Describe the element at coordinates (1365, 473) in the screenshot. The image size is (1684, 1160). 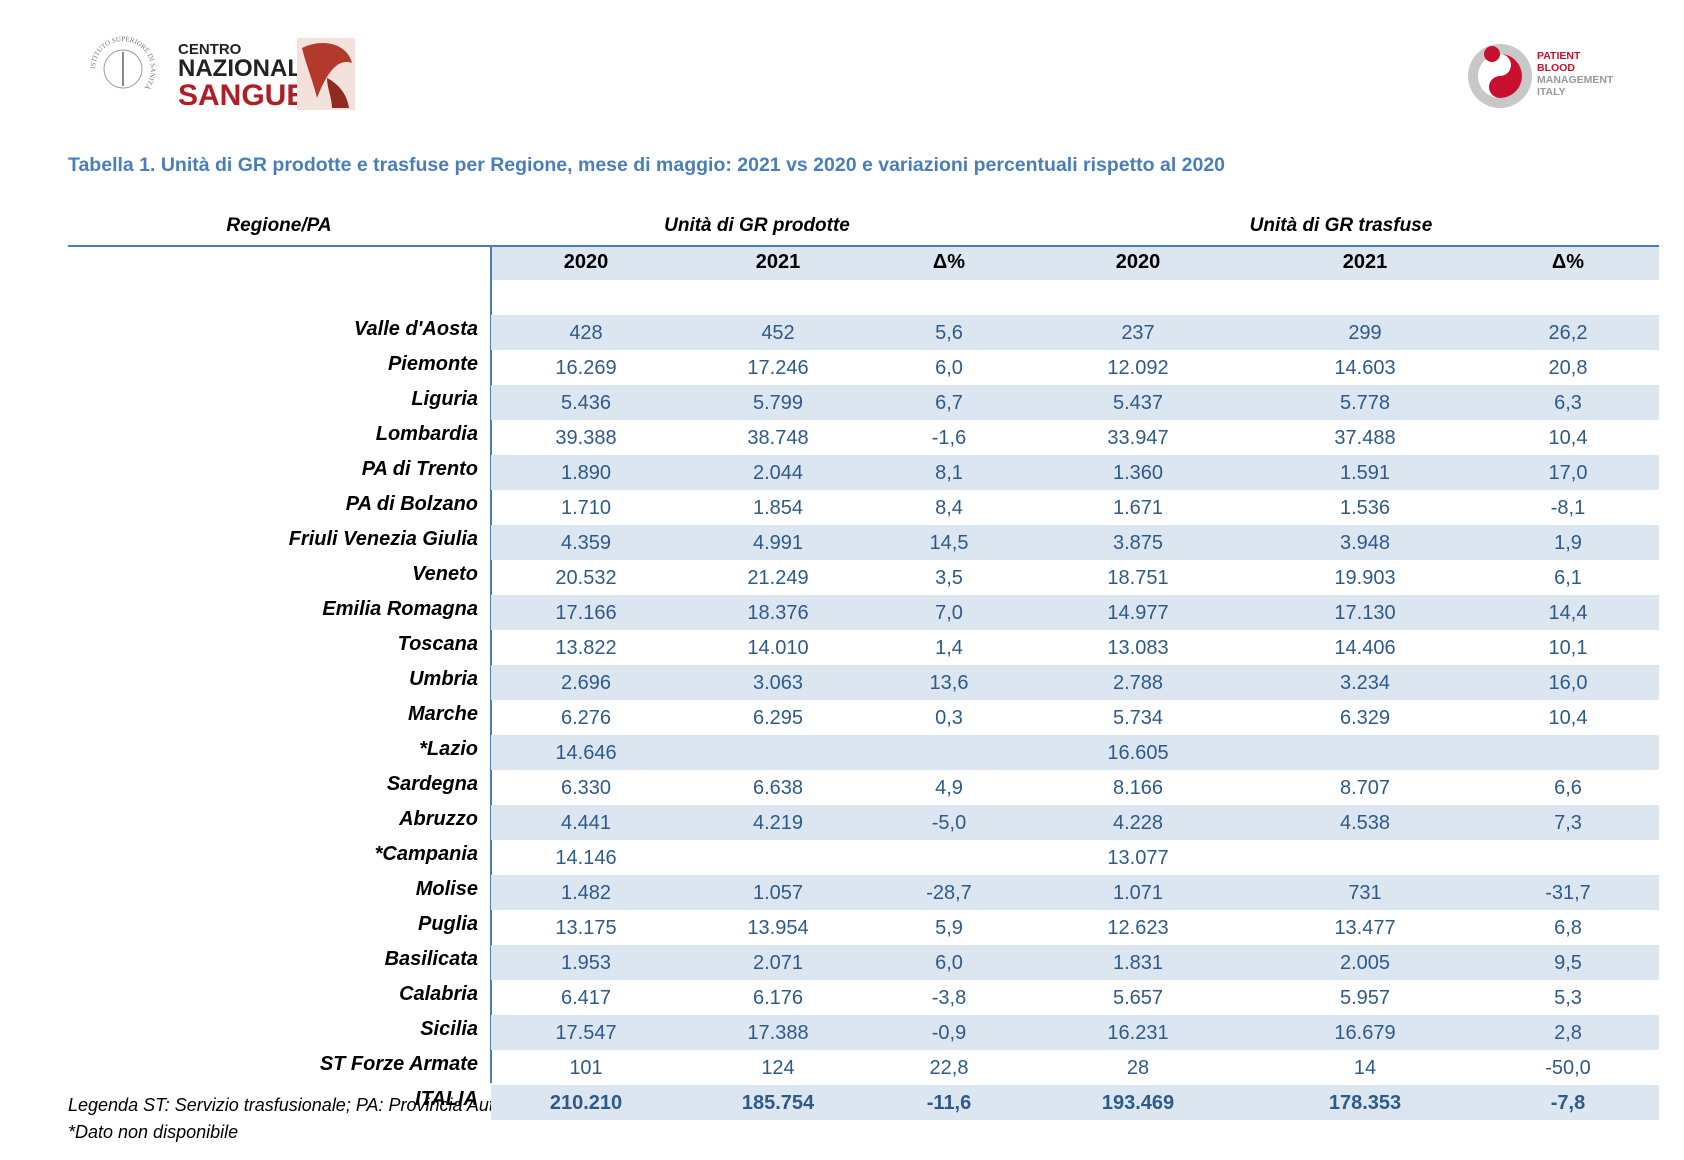
I see `cell: 1.591` at that location.